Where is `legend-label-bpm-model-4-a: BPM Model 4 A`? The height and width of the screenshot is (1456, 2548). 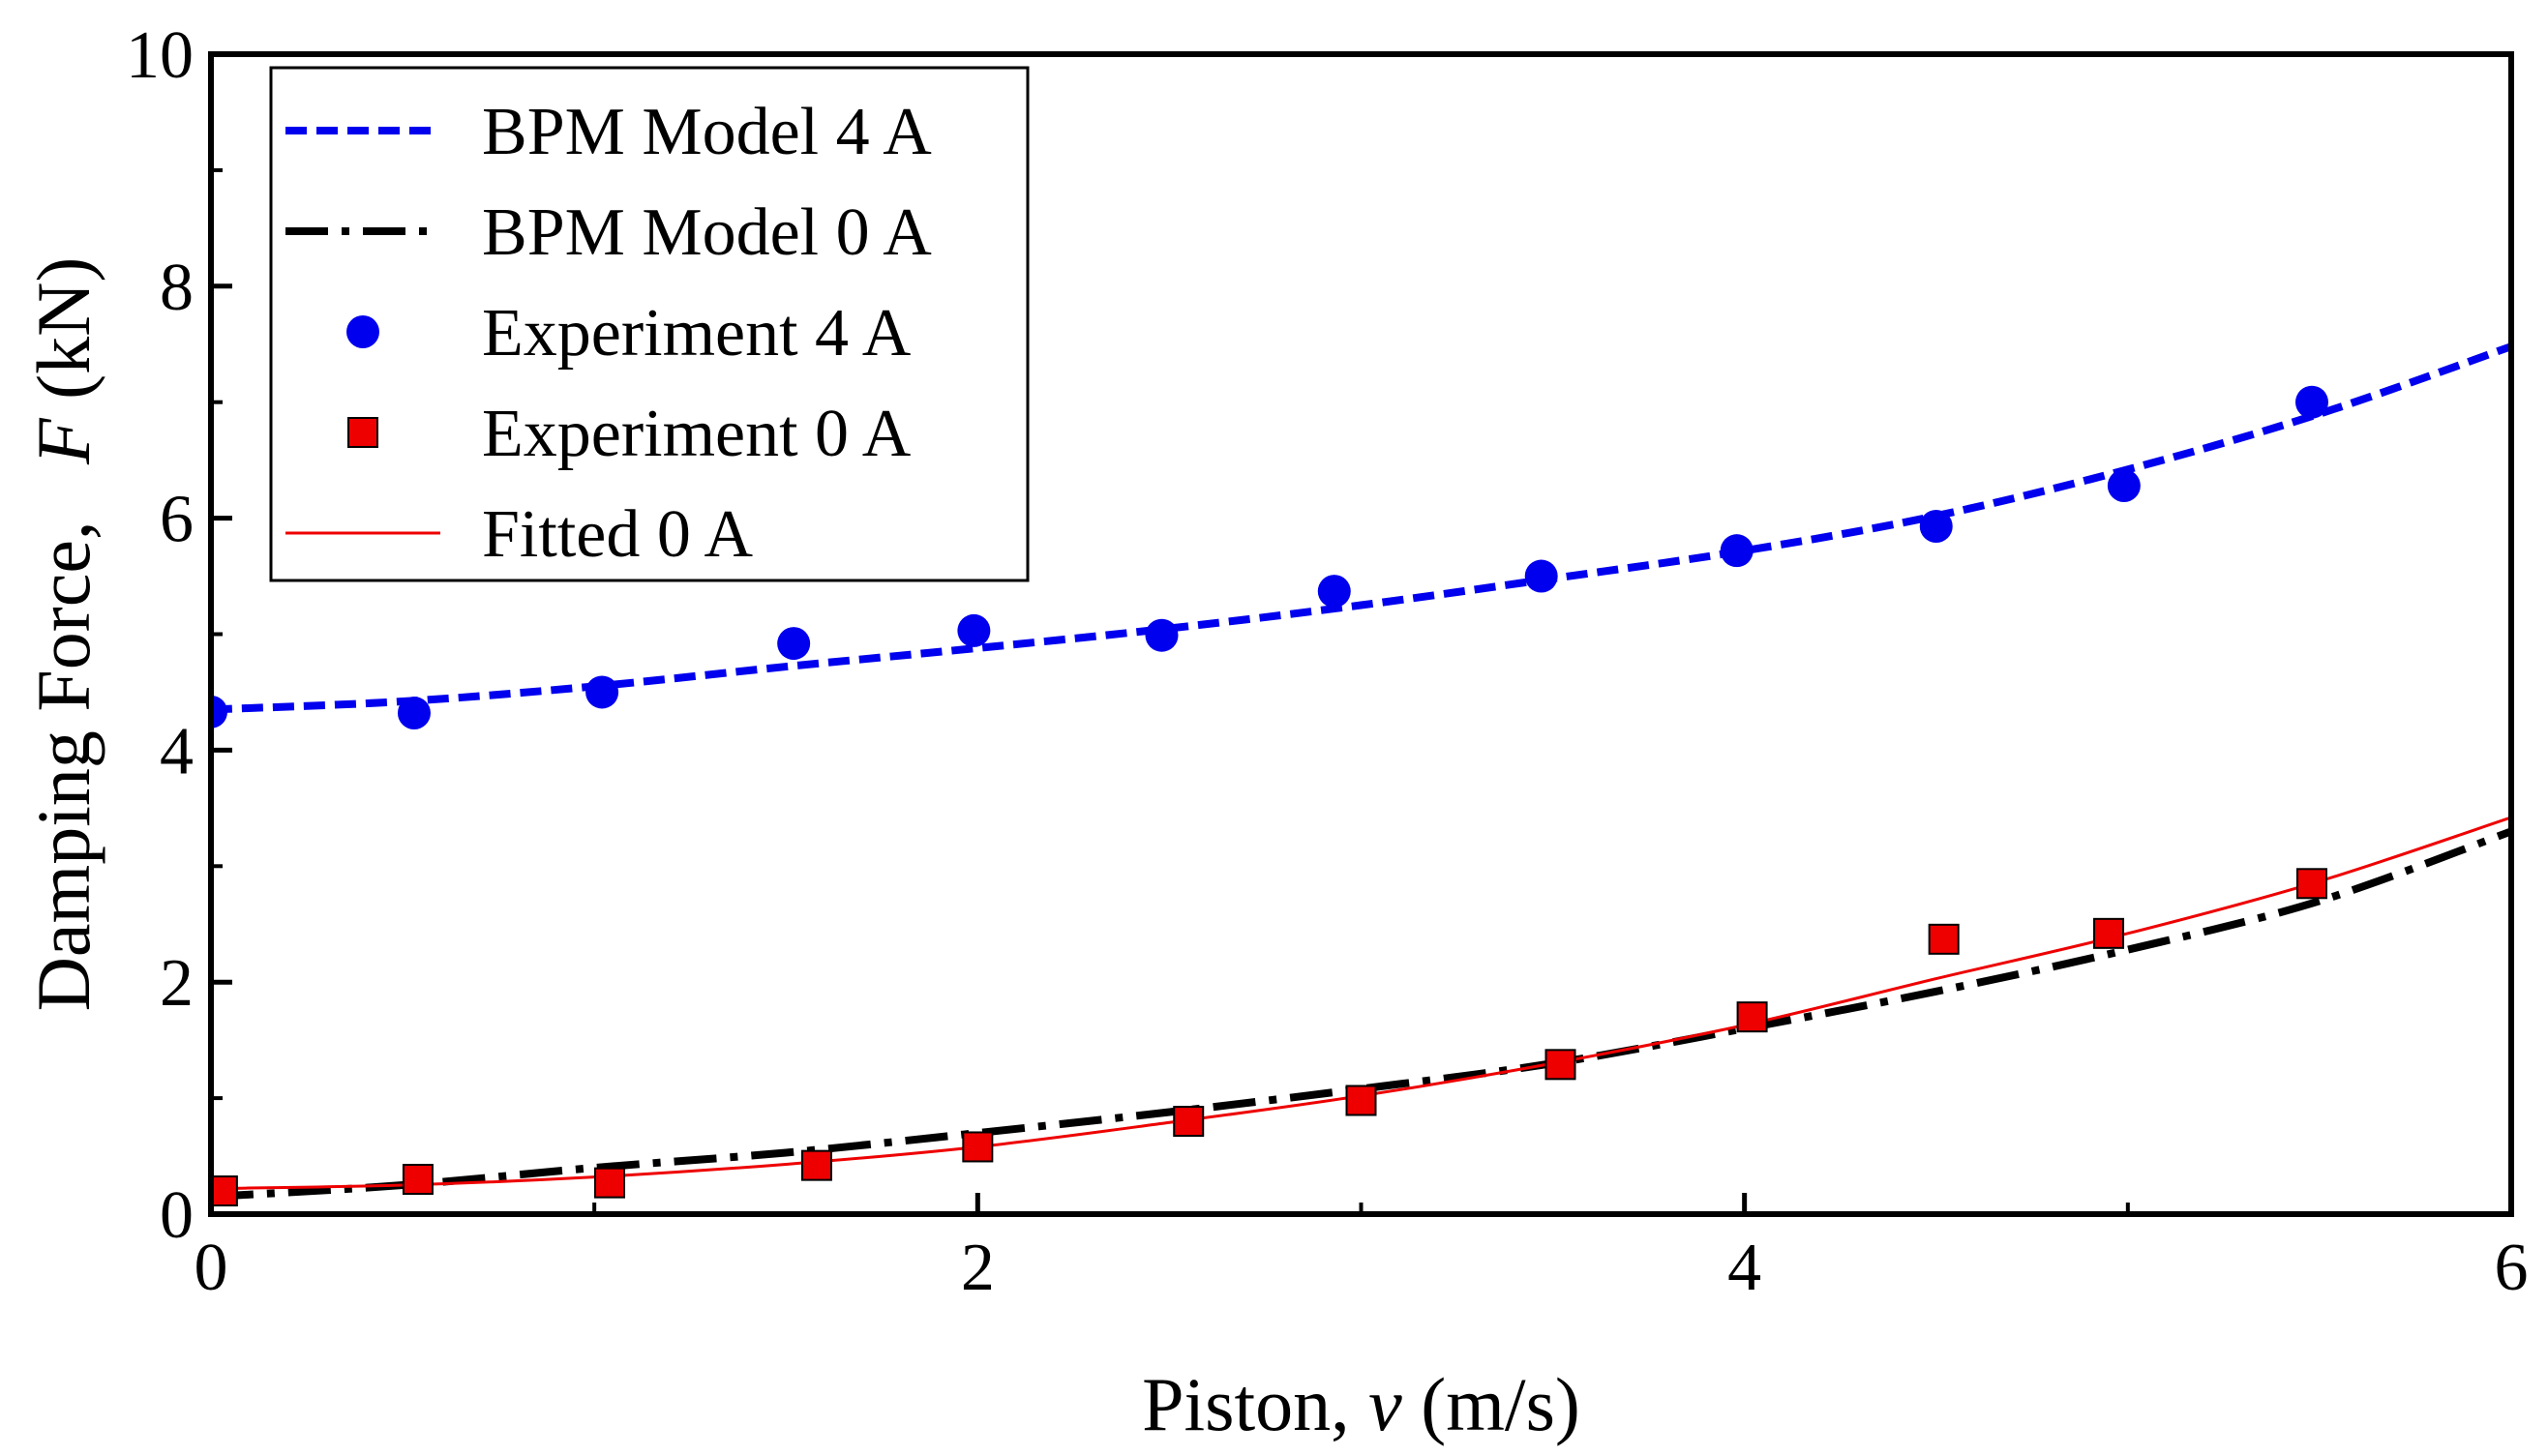
legend-label-bpm-model-4-a: BPM Model 4 A is located at coordinates (707, 132).